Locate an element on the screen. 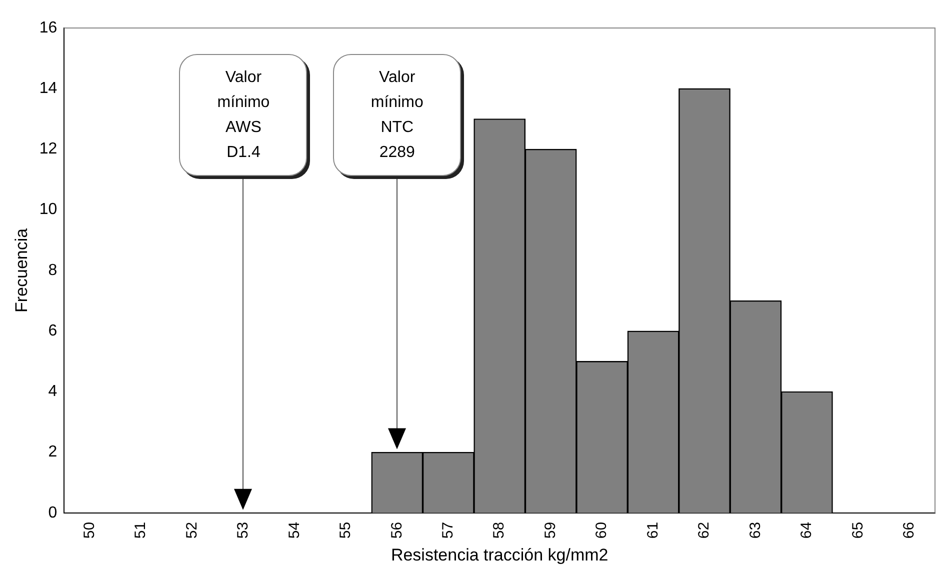 The width and height of the screenshot is (945, 578). x-tick-label: 56 is located at coordinates (397, 530).